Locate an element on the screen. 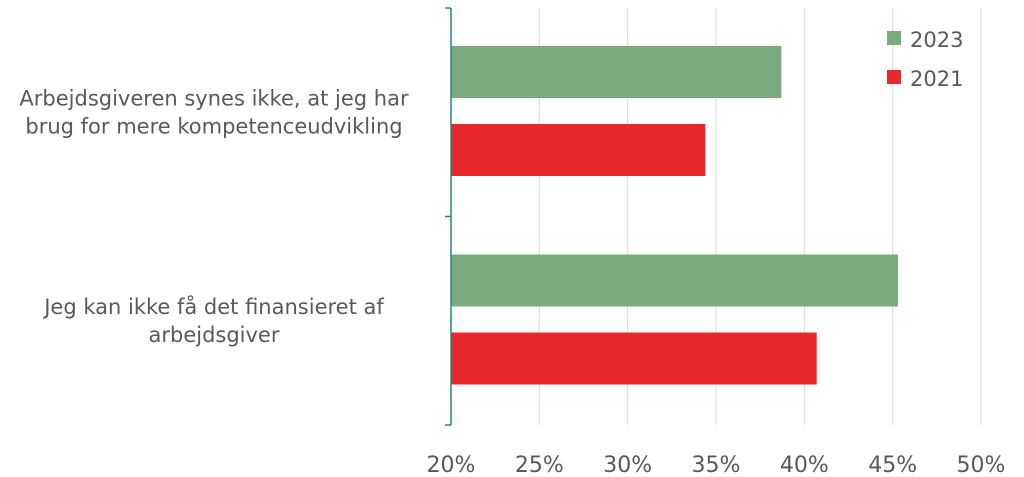  category-label: arbejdsgiver is located at coordinates (213, 335).